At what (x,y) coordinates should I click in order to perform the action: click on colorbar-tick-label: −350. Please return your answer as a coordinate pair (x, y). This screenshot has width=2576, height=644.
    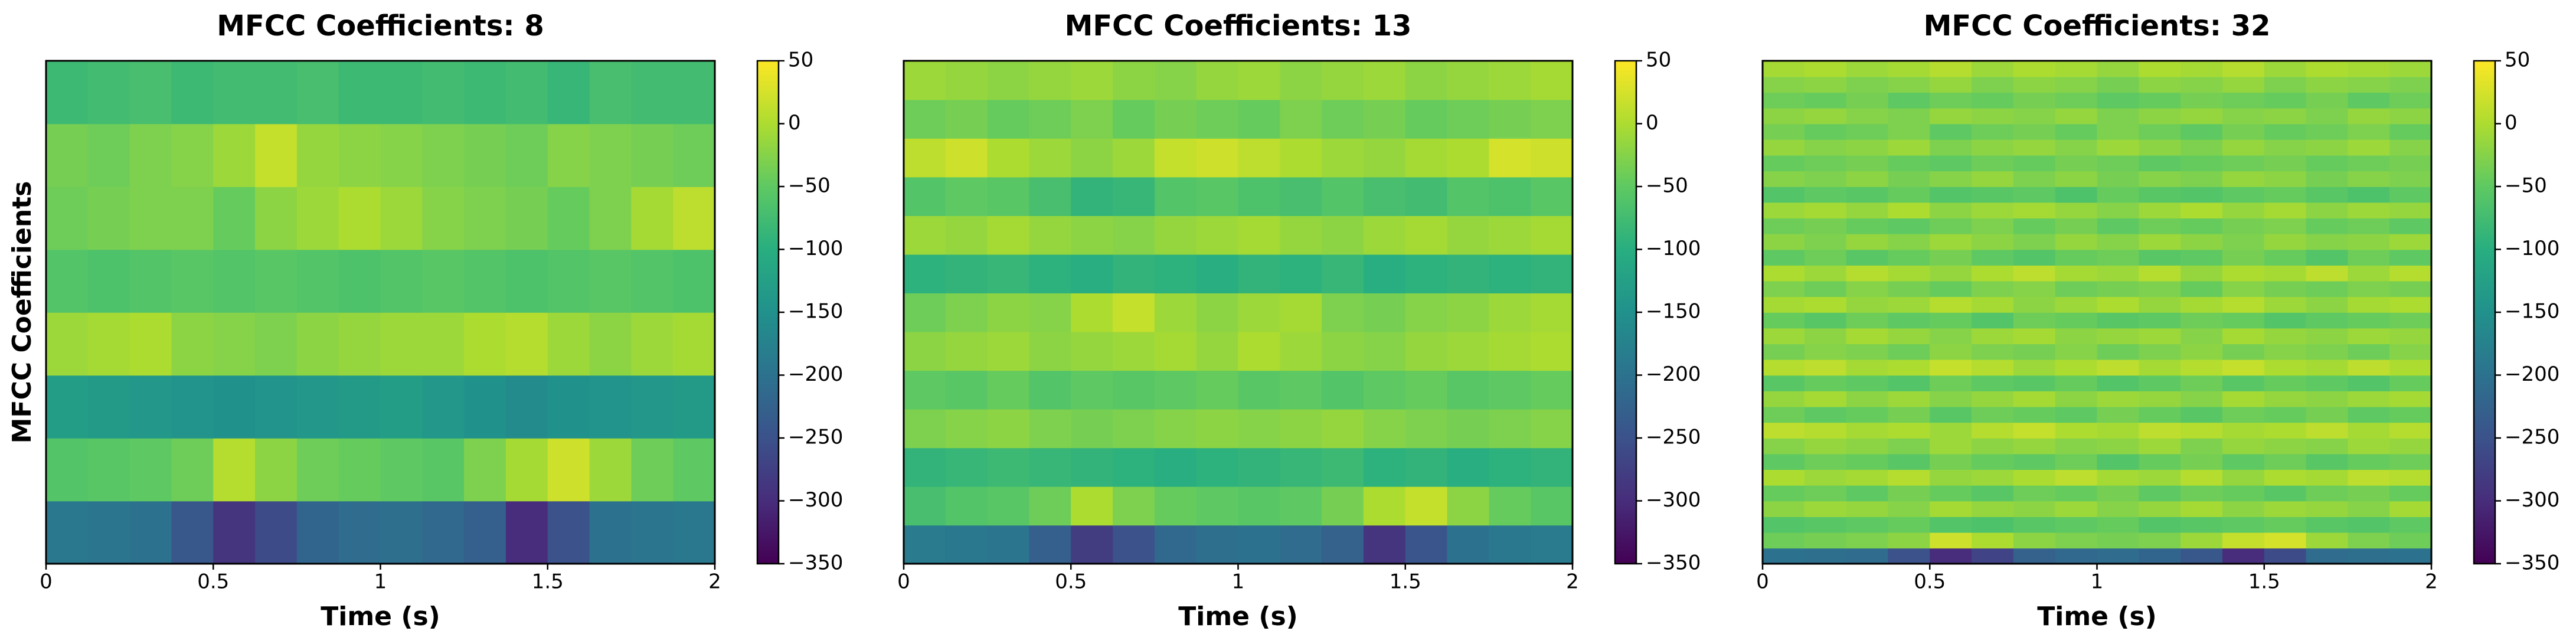
    Looking at the image, I should click on (1673, 563).